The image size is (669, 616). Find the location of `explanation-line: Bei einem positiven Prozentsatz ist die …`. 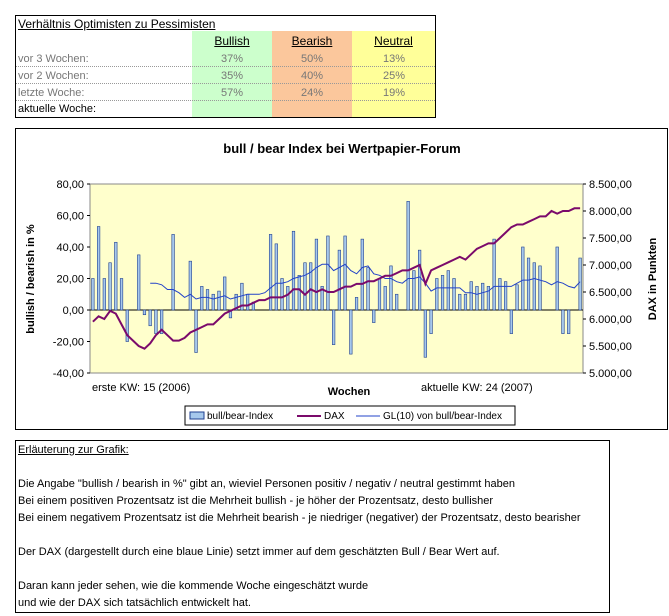

explanation-line: Bei einem positiven Prozentsatz ist die … is located at coordinates (256, 501).